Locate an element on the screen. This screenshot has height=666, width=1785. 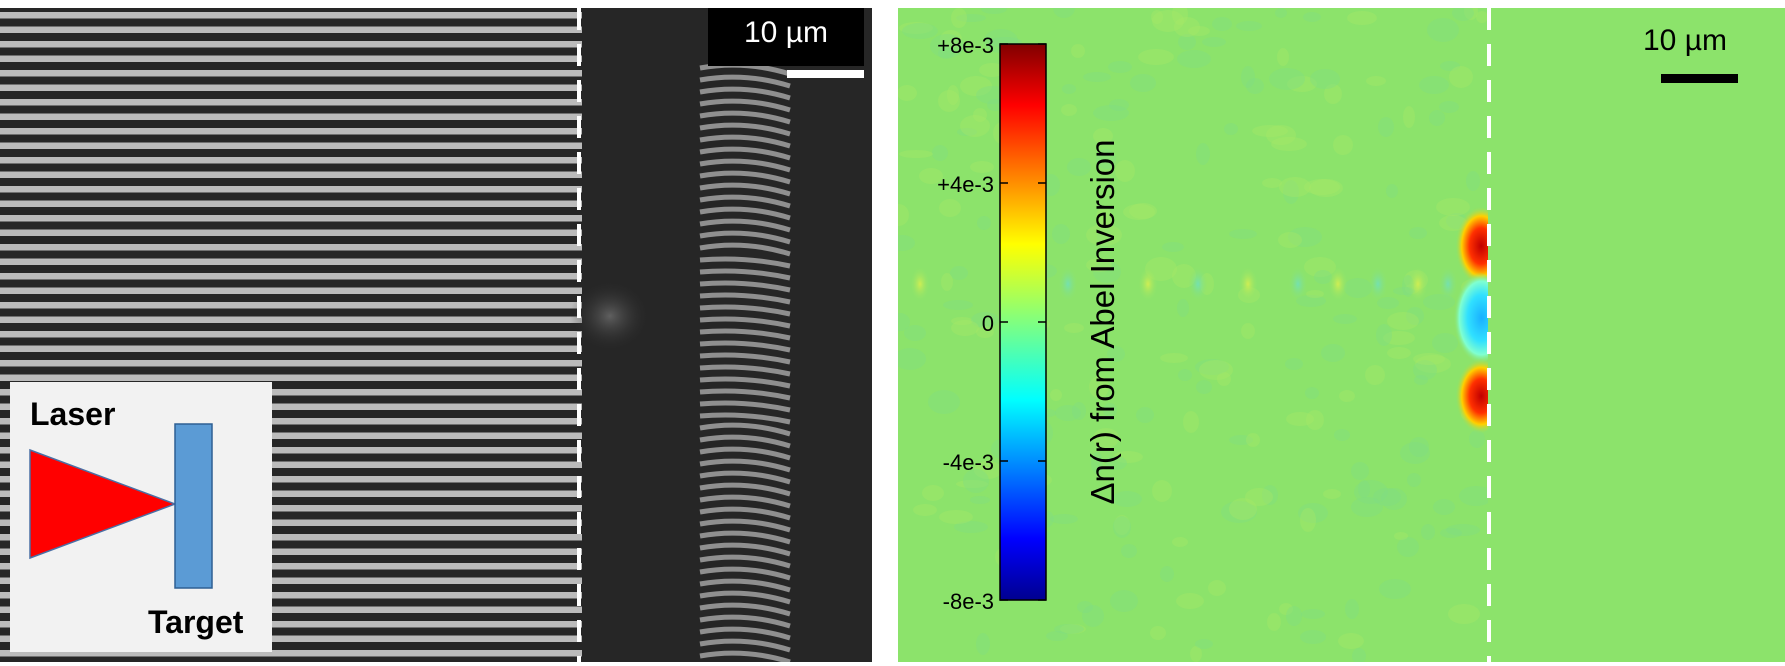
colorbar-tick-label: +8e-3 is located at coordinates (965, 45).